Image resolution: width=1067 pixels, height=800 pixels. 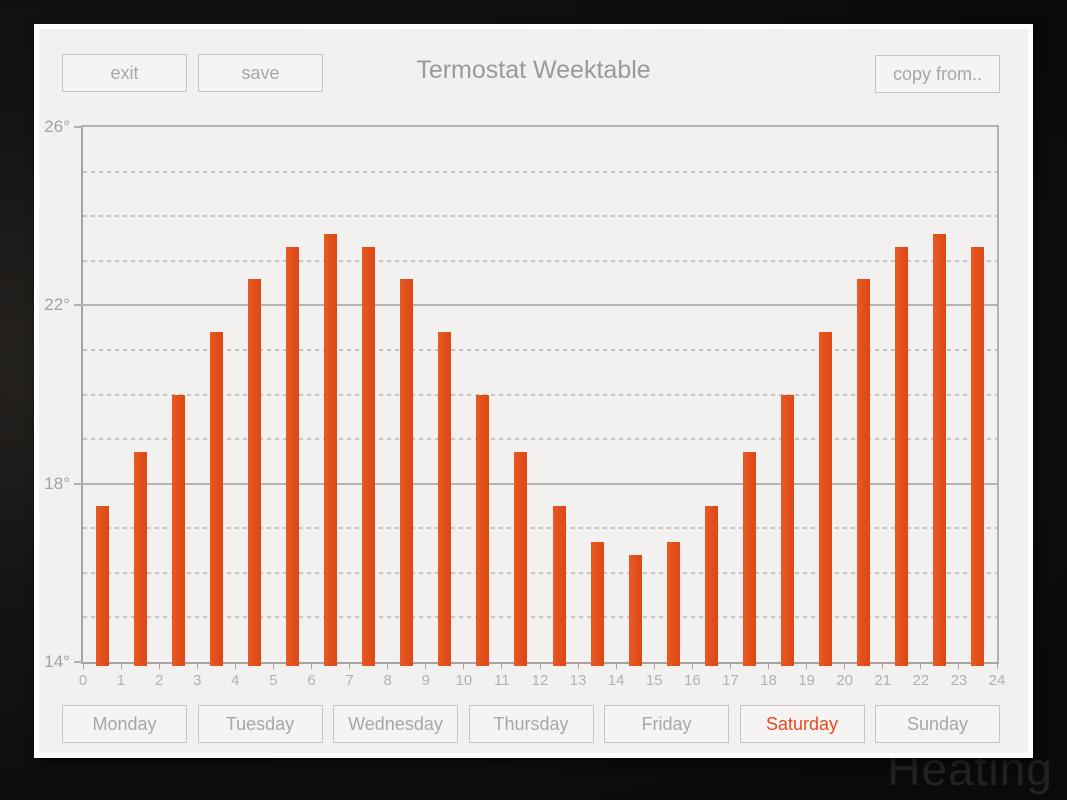 What do you see at coordinates (349, 680) in the screenshot?
I see `x-axis-label: 7` at bounding box center [349, 680].